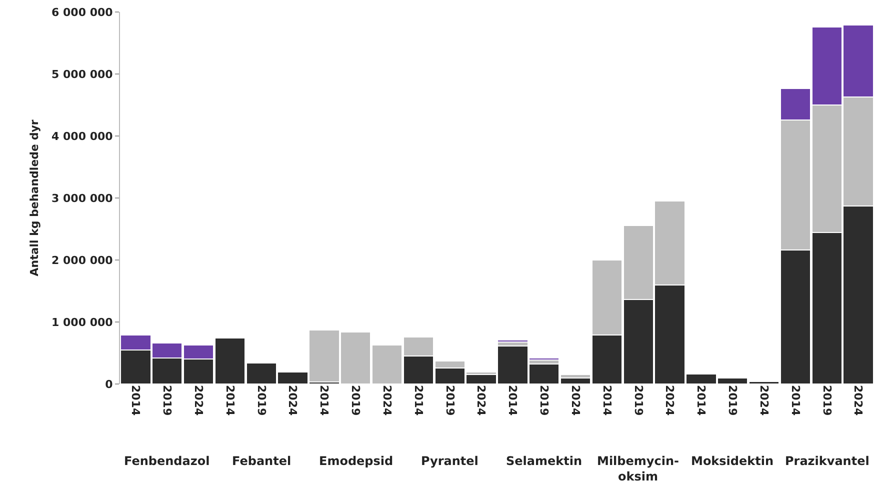 The width and height of the screenshot is (876, 494). Describe the element at coordinates (83, 12) in the screenshot. I see `y-tick-label: 6 000 000` at that location.